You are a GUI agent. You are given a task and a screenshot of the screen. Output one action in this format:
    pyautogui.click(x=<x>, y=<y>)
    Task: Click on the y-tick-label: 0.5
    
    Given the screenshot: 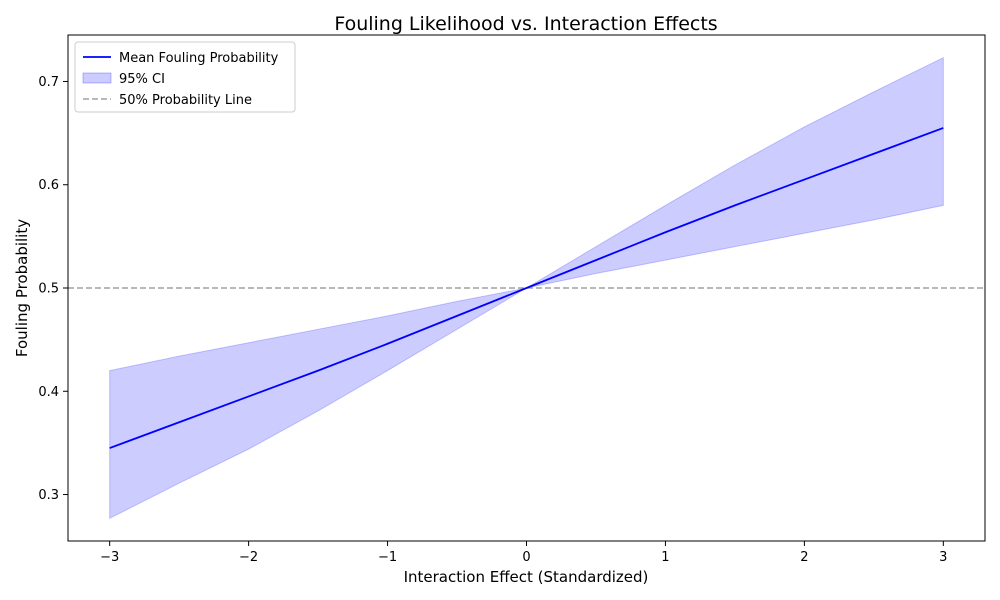 What is the action you would take?
    pyautogui.click(x=48, y=289)
    